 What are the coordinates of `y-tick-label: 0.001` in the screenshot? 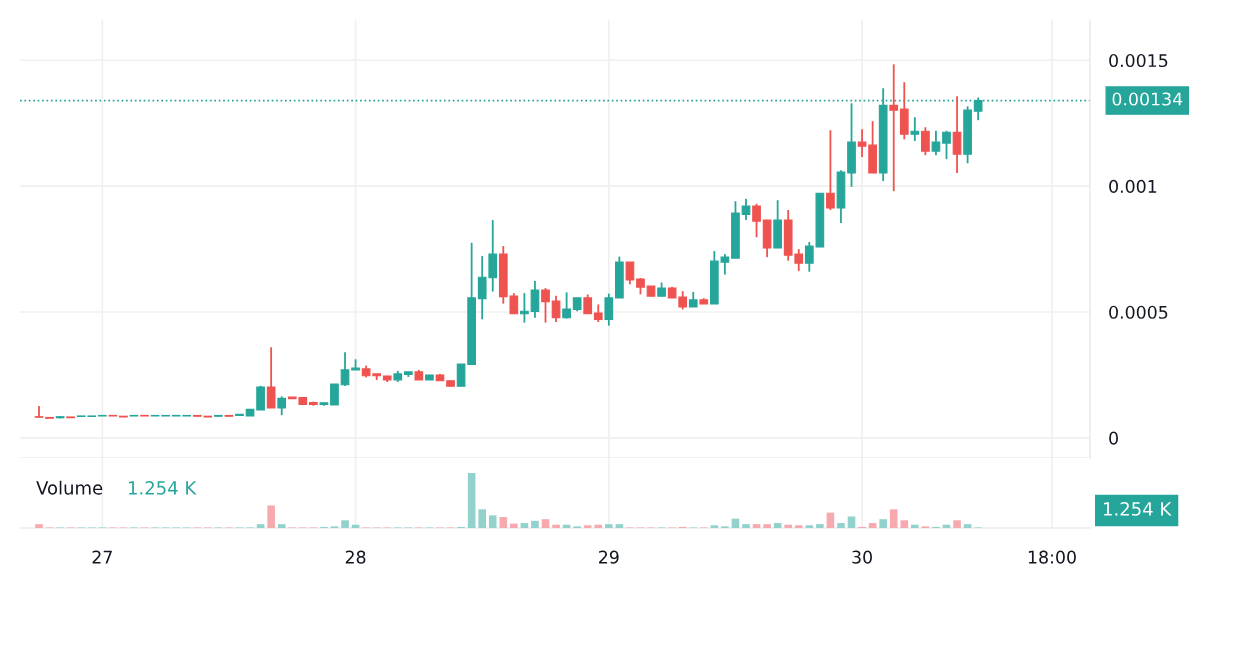 It's located at (1133, 186).